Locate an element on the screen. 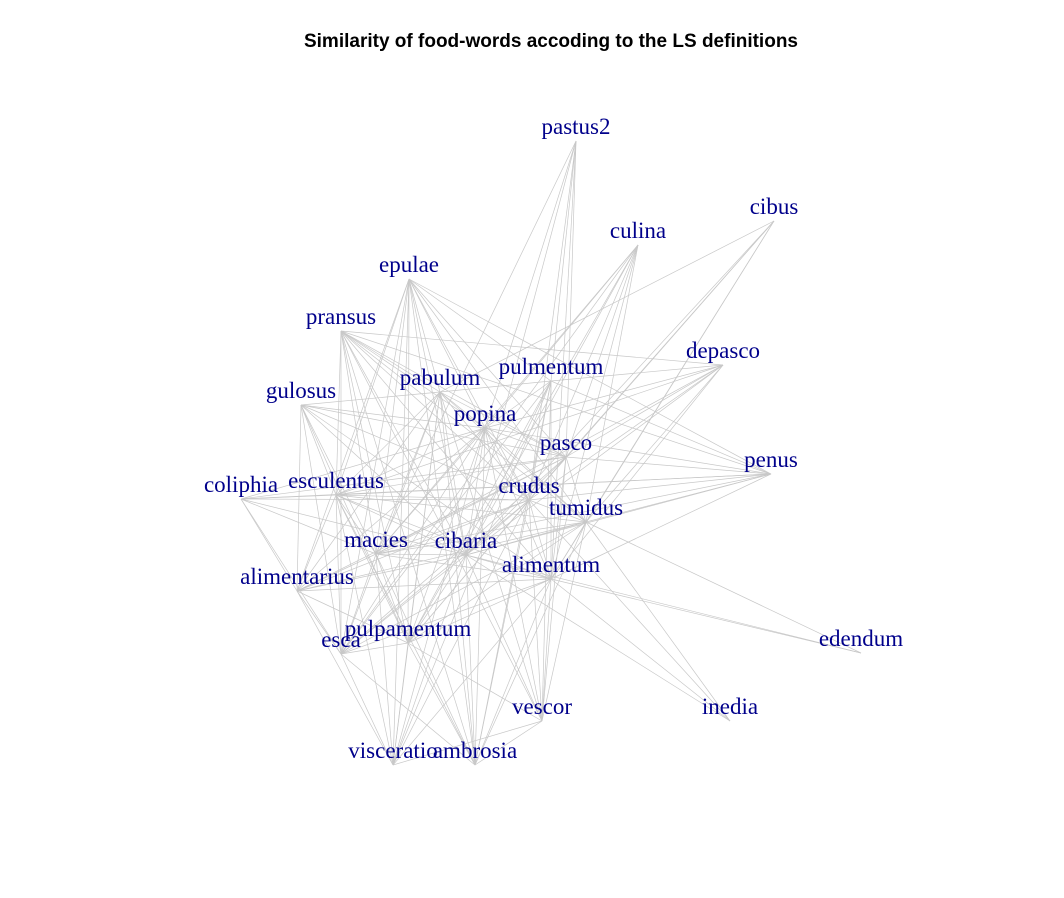 This screenshot has height=898, width=1064. edge-alimentum-alimentarius is located at coordinates (424, 585).